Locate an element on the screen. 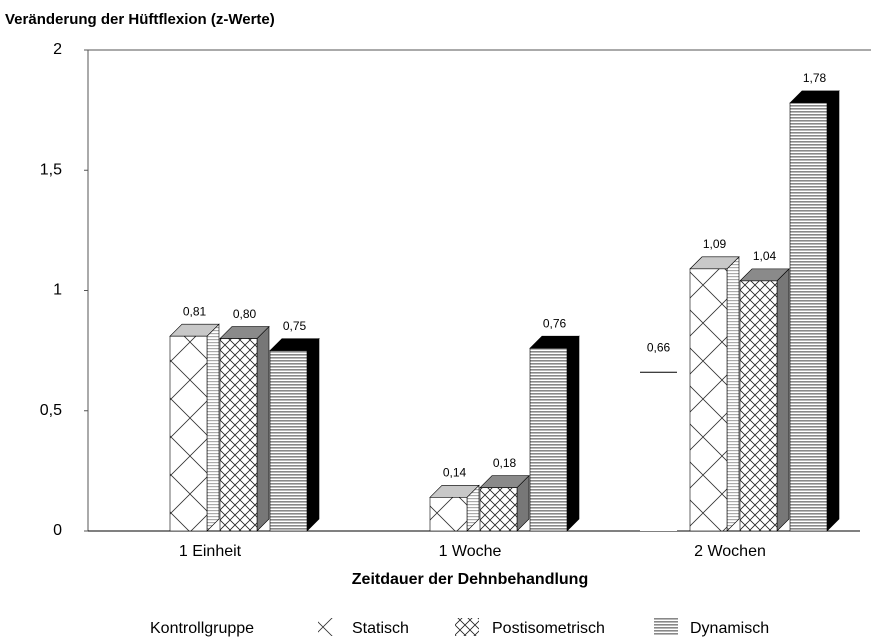  value-label: 0,81 is located at coordinates (195, 311).